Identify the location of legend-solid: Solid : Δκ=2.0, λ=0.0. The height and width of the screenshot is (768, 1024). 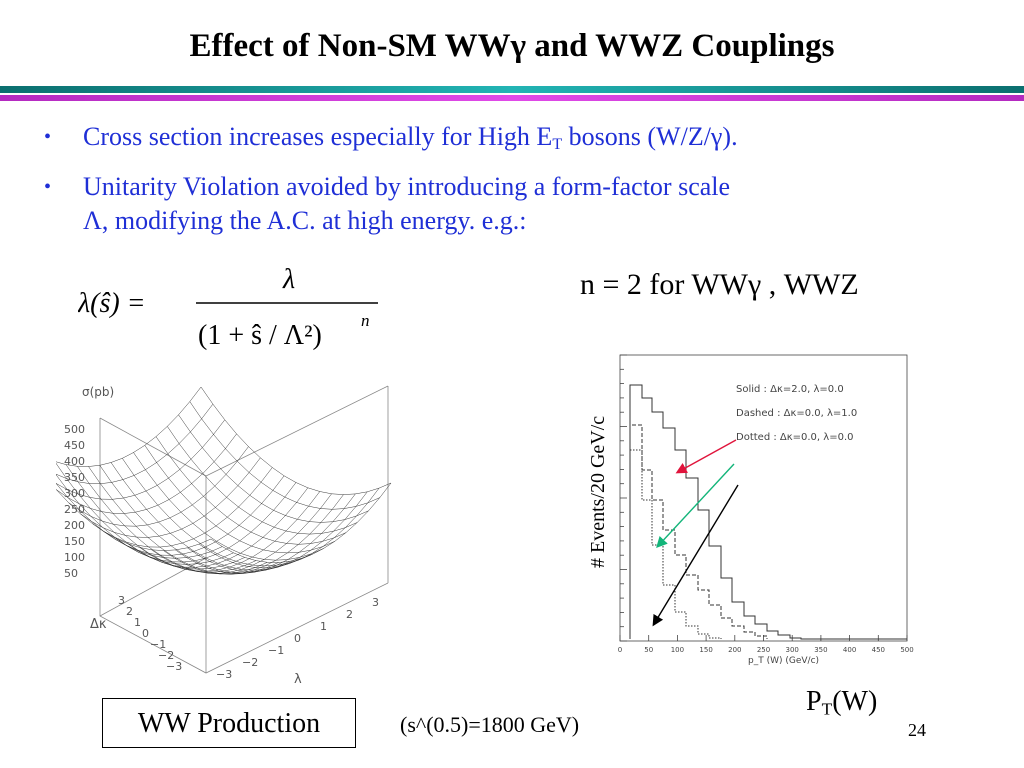
(790, 389).